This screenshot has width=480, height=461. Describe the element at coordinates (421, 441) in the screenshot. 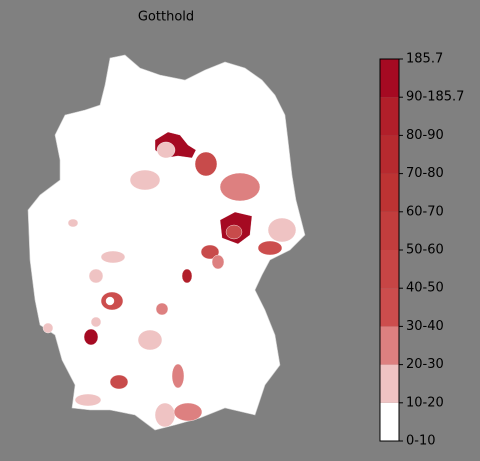

I see `colorbar-label: 0-10` at that location.